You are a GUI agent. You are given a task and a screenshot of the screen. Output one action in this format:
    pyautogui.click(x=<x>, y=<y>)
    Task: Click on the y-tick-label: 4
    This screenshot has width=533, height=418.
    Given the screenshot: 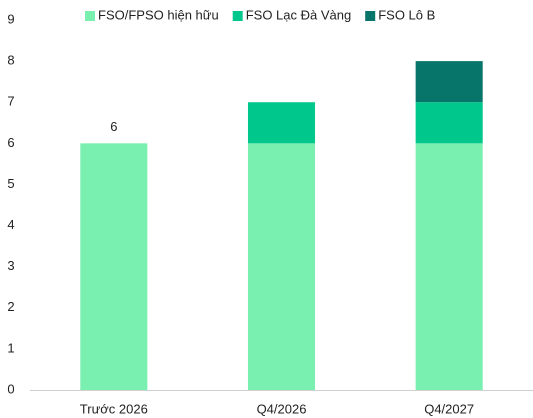 What is the action you would take?
    pyautogui.click(x=10, y=224)
    